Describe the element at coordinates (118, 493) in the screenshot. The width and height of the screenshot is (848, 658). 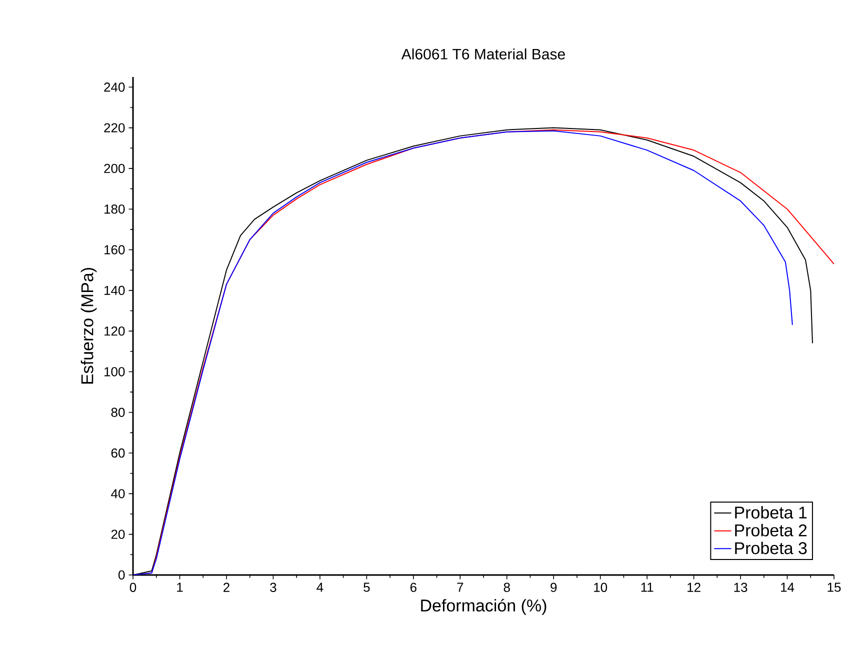
I see `y-tick-label: 40` at that location.